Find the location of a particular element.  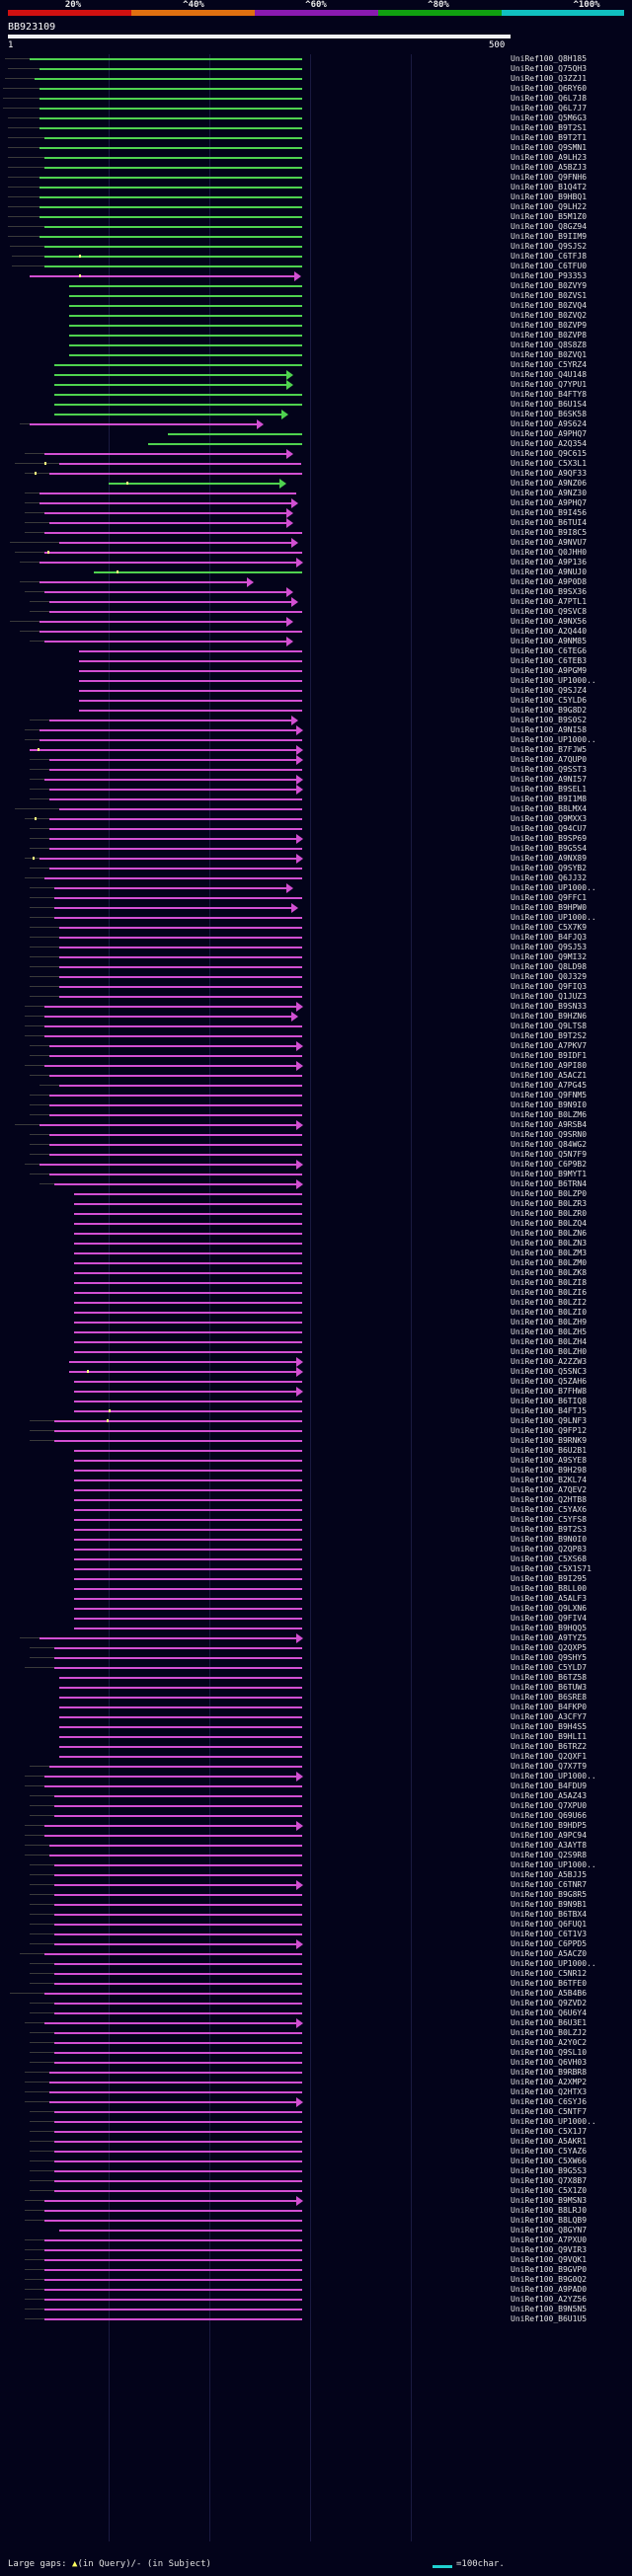

hit-row: UniRef100_C5YLD6 is located at coordinates (316, 701).